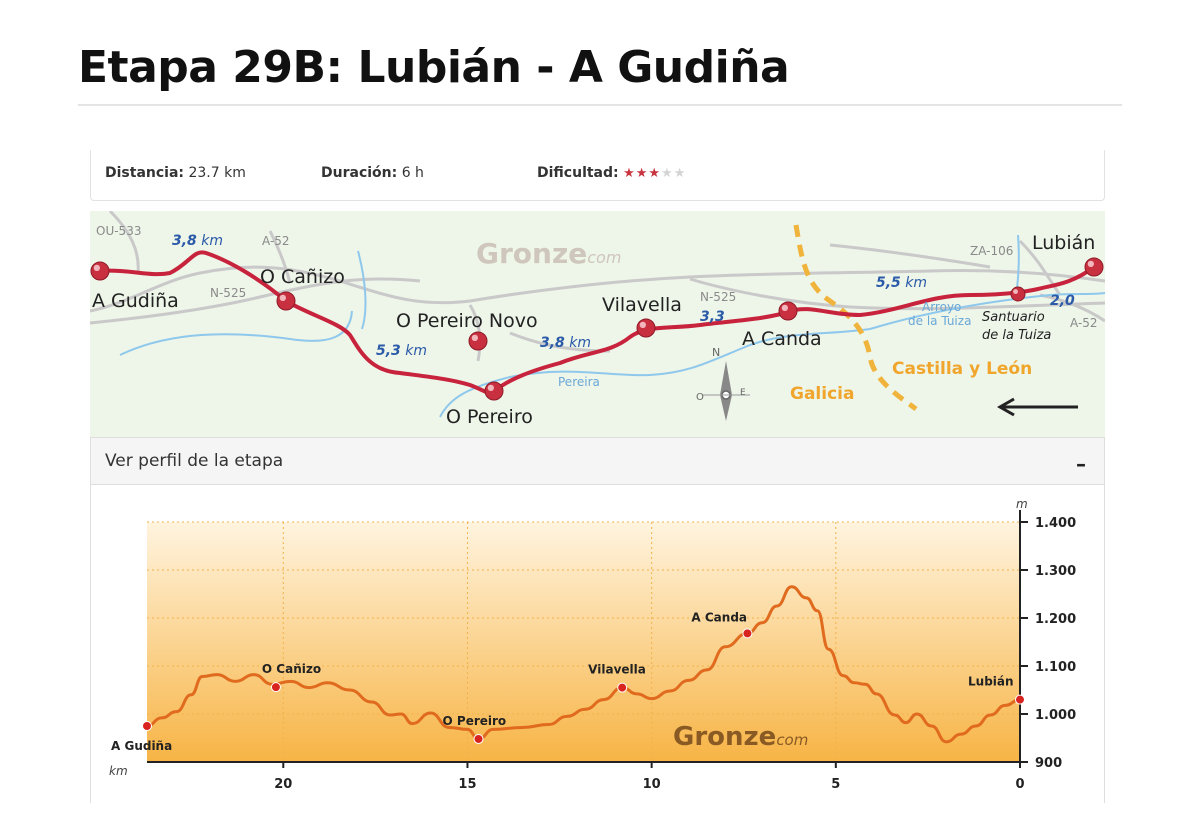 The image size is (1198, 832). Describe the element at coordinates (135, 301) in the screenshot. I see `town-label: A Gudiña` at that location.